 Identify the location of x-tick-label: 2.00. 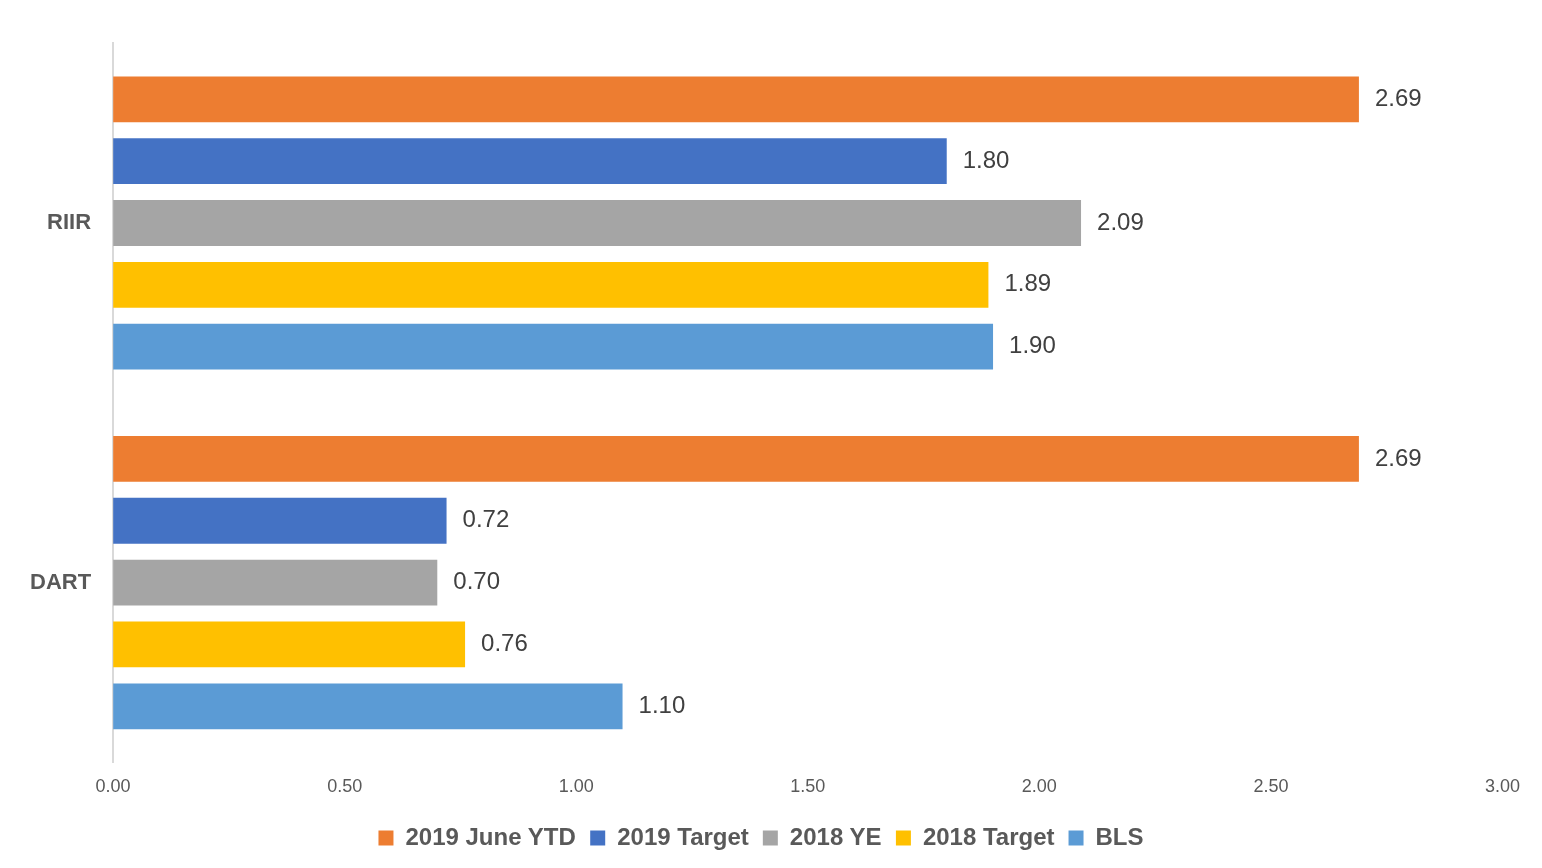
(1039, 786).